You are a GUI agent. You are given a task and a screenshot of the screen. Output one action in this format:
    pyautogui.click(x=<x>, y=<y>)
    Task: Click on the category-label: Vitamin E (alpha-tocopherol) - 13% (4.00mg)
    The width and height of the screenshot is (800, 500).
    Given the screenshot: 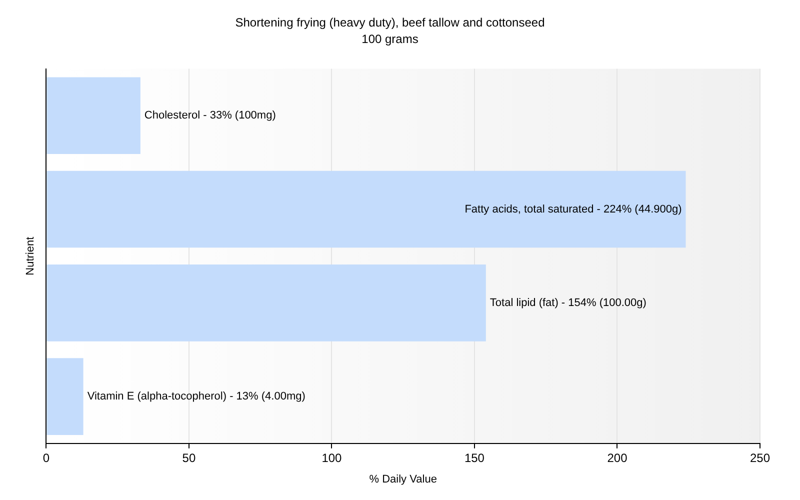 What is the action you would take?
    pyautogui.click(x=196, y=396)
    